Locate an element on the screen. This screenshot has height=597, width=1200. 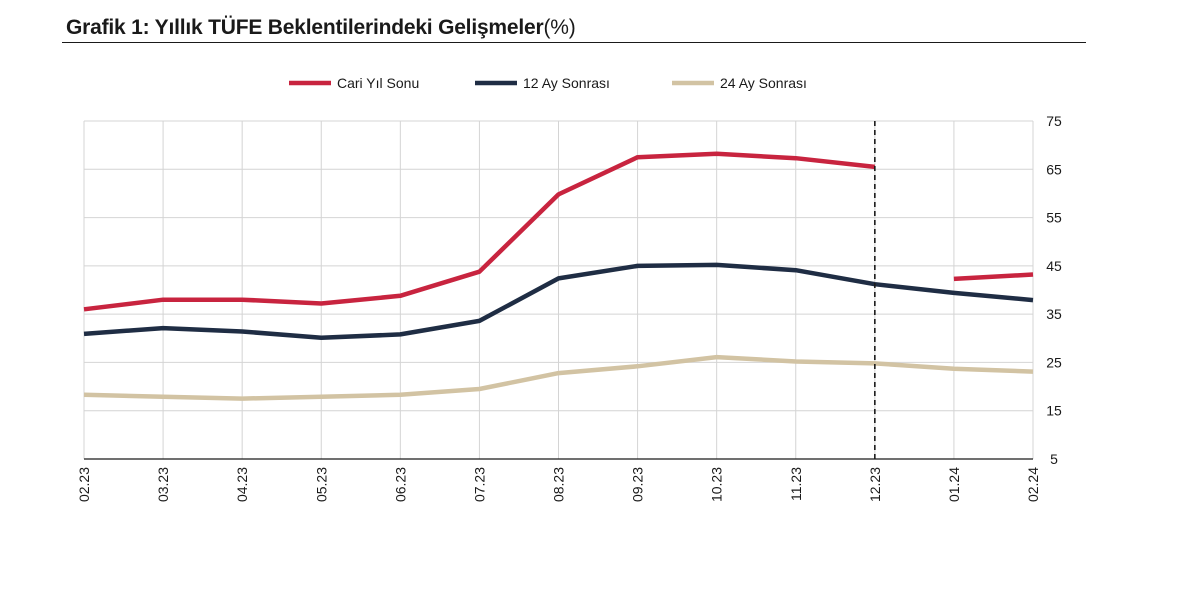
x-tick-label-12.23: 12.23 is located at coordinates (875, 484).